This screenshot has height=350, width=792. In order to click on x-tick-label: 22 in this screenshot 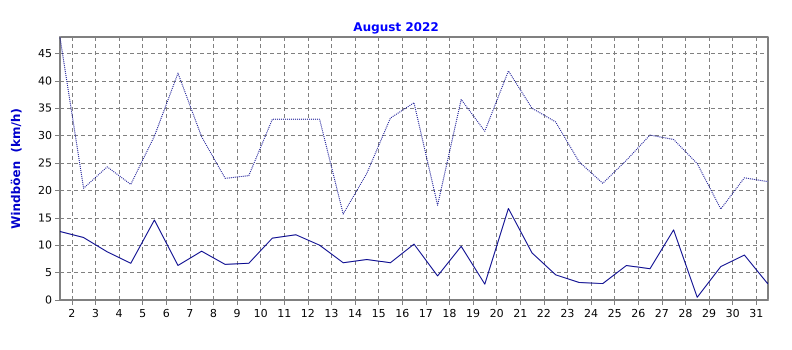, I will do `click(543, 313)`.